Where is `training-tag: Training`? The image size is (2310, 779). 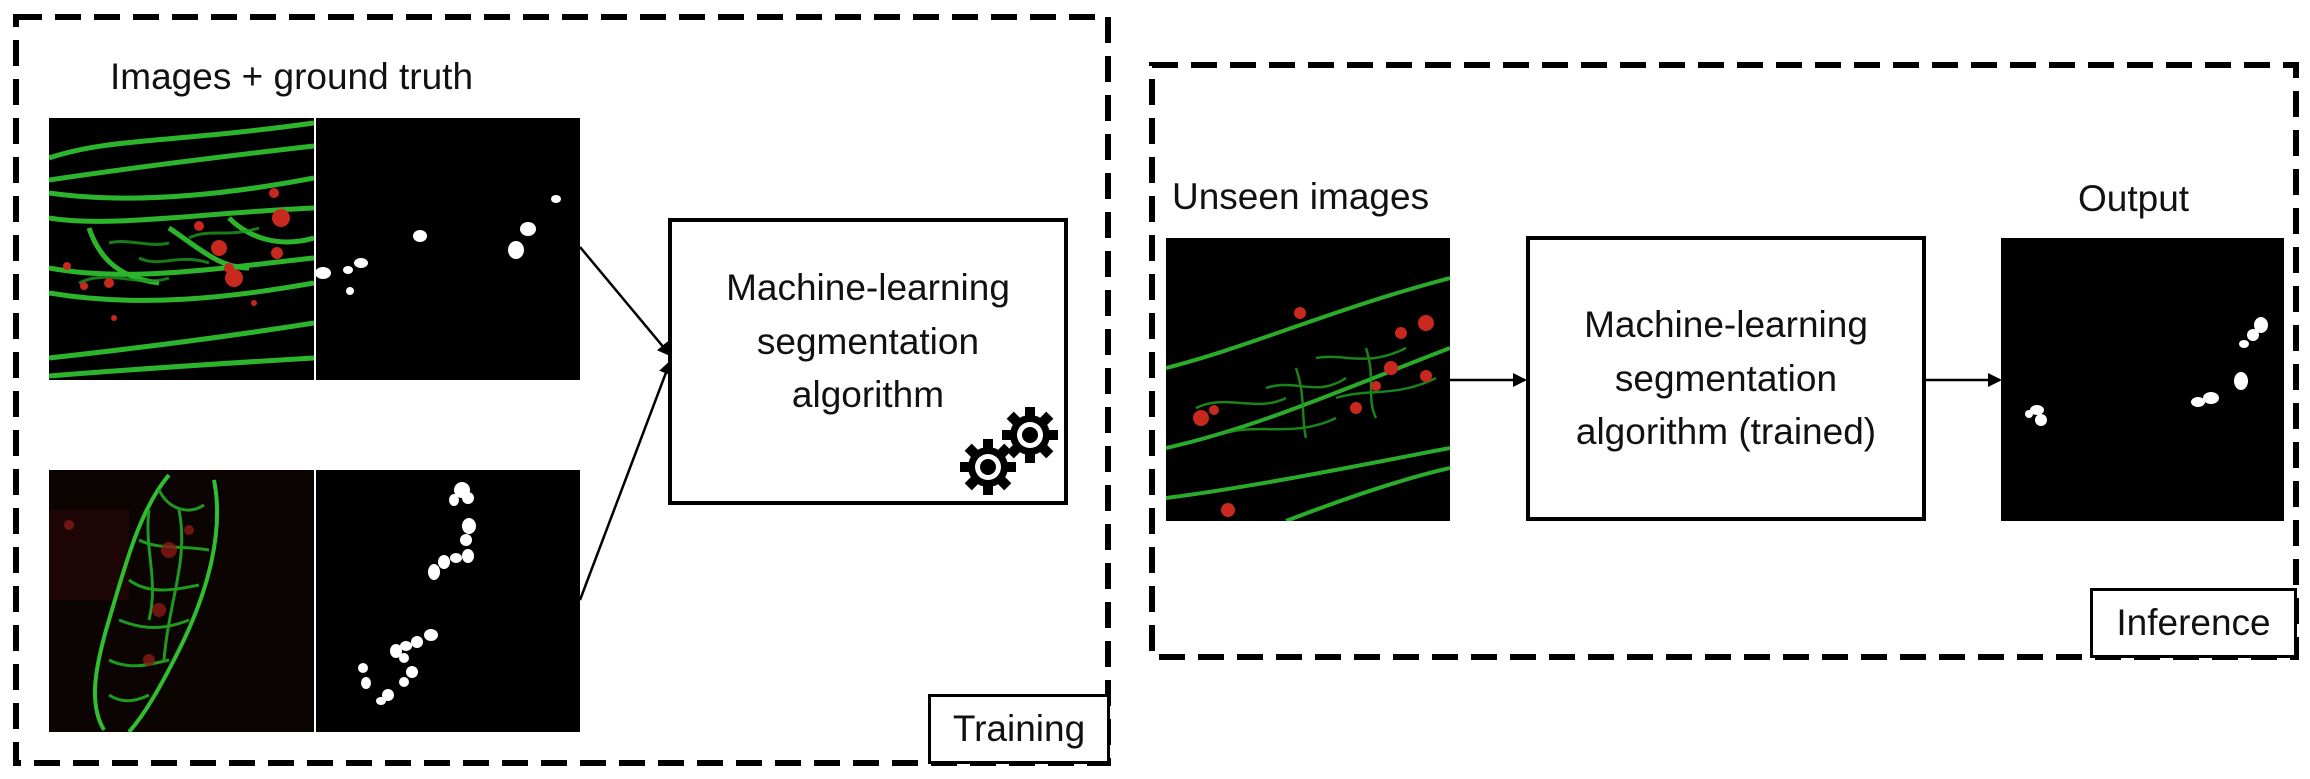
training-tag: Training is located at coordinates (1019, 729).